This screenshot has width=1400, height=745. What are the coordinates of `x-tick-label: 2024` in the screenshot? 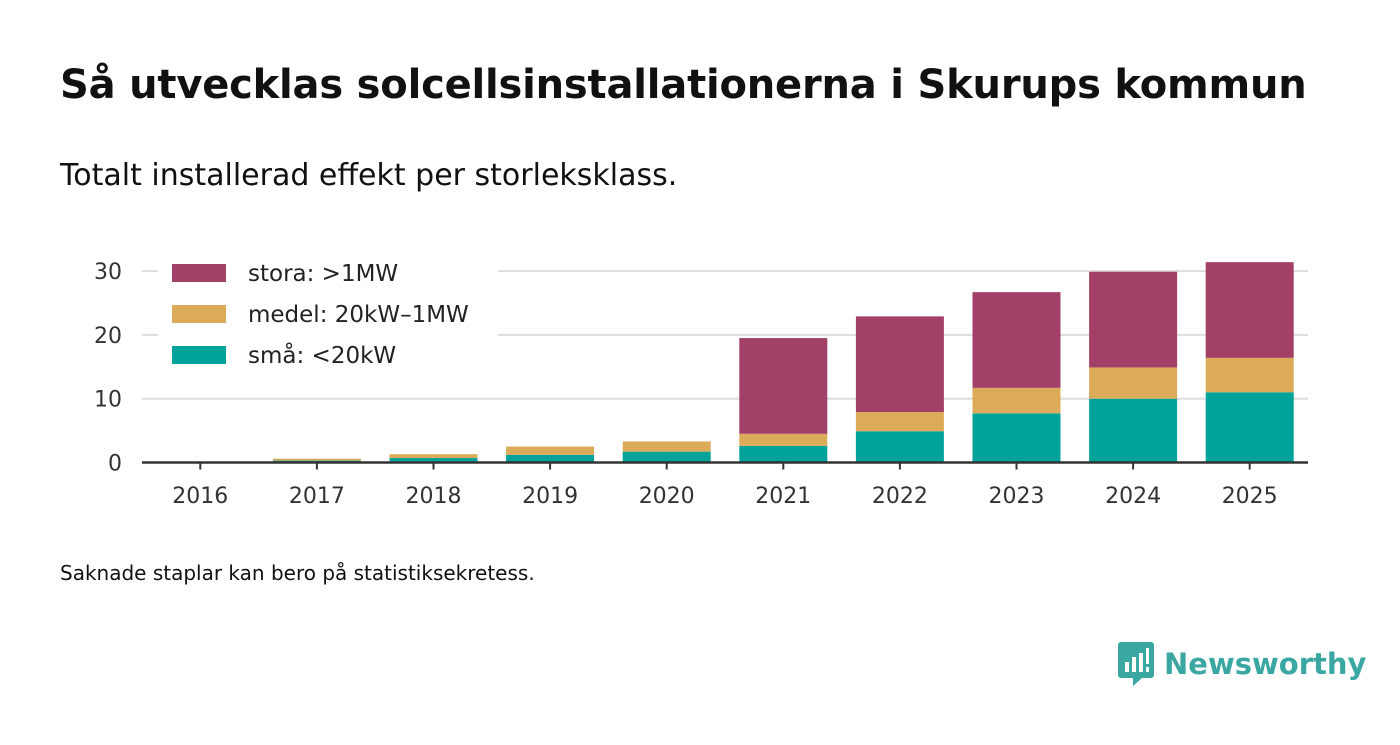 It's located at (1133, 496).